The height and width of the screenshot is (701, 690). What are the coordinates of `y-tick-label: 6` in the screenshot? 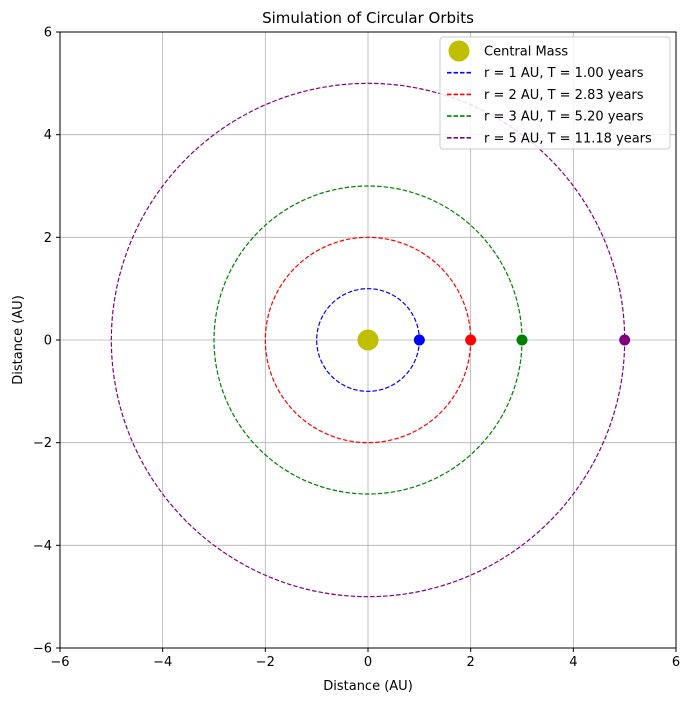 It's located at (48, 33).